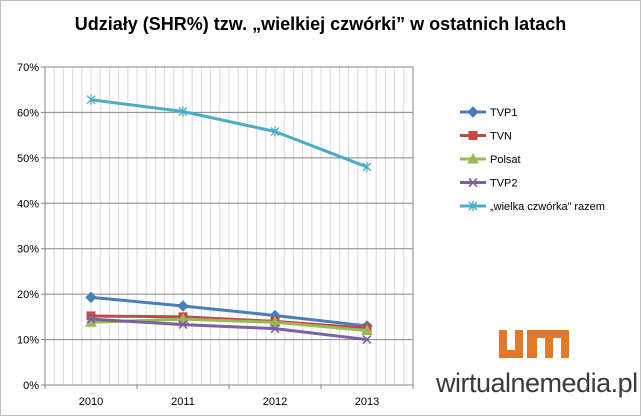  Describe the element at coordinates (505, 160) in the screenshot. I see `legend-label: Polsat` at that location.